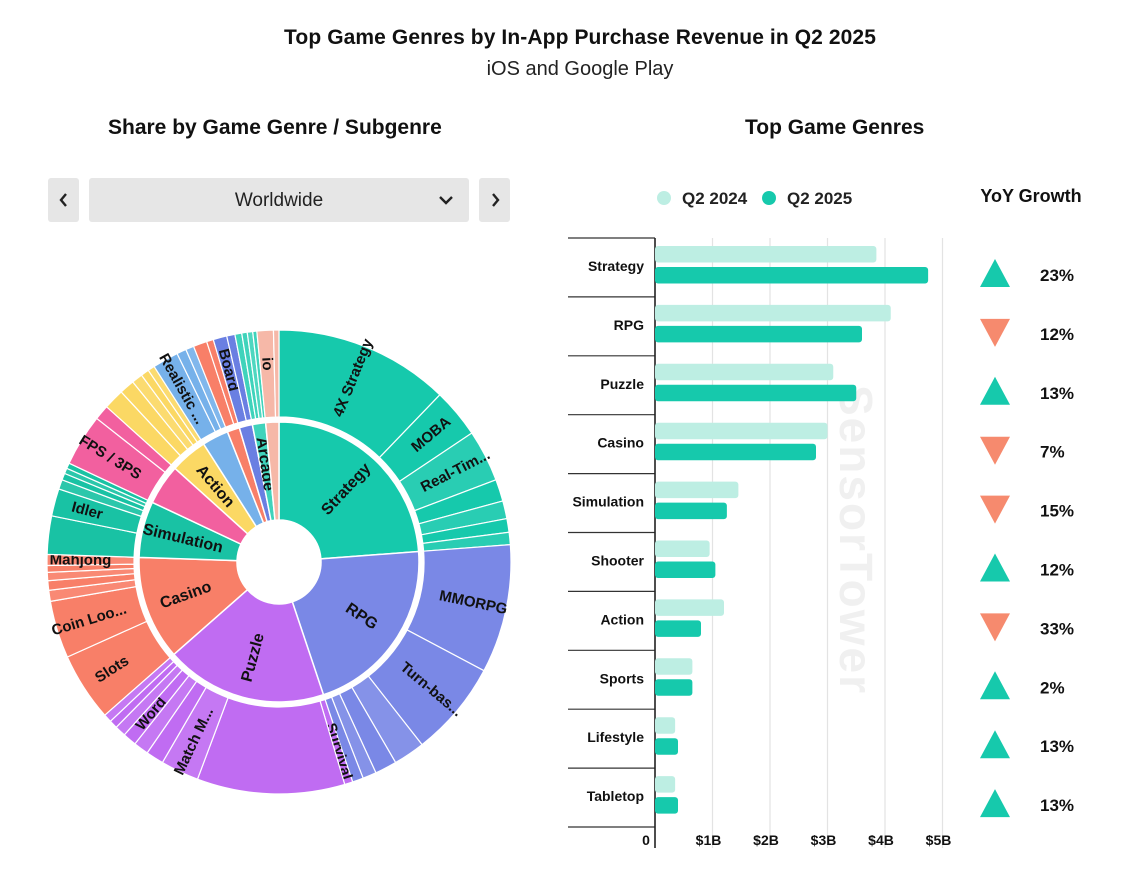 This screenshot has height=896, width=1130. What do you see at coordinates (267, 364) in the screenshot?
I see `subgenre-label-io: io` at bounding box center [267, 364].